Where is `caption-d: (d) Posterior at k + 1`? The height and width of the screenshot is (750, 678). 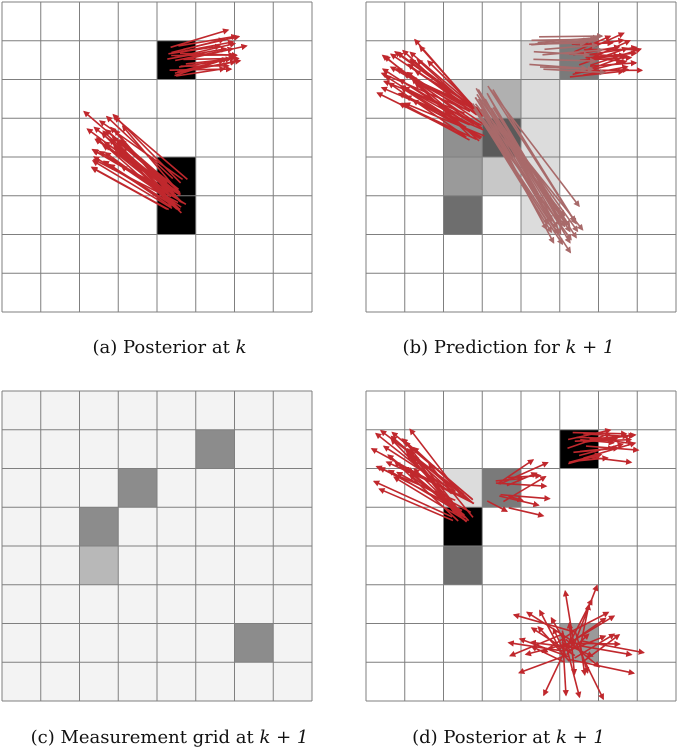
caption-d: (d) Posterior at k + 1 is located at coordinates (508, 737).